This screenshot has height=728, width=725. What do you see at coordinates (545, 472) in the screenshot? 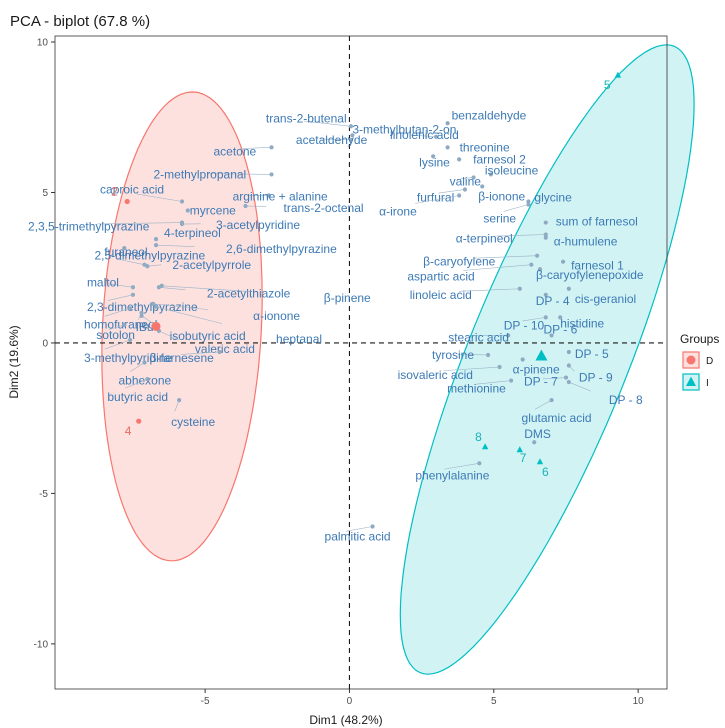
I see `observation-label: 6` at bounding box center [545, 472].